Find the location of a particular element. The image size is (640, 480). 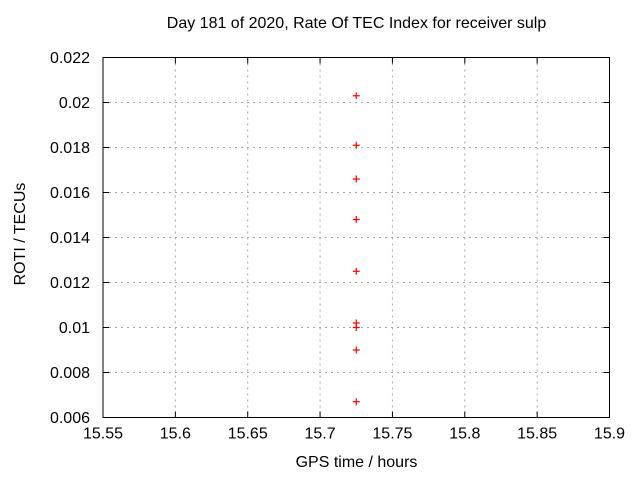

y-tick-label: 0.006 is located at coordinates (70, 418).